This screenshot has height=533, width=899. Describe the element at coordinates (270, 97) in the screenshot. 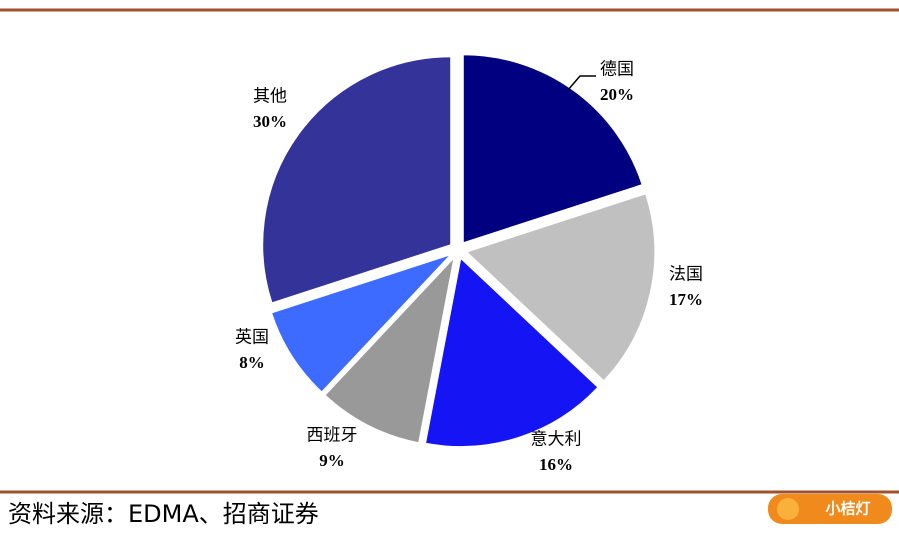

I see `slice-label: 其他` at that location.